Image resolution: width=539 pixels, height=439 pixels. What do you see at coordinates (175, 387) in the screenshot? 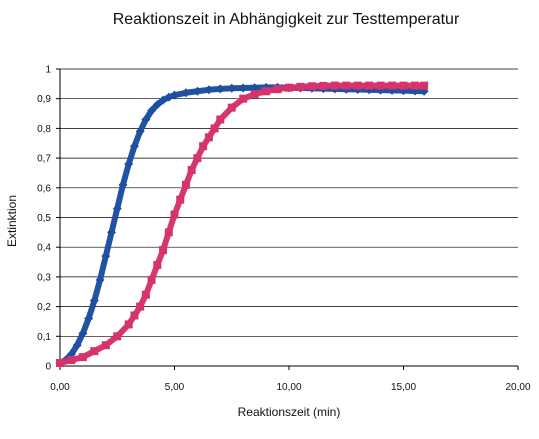
I see `x-tick-label: 5,00` at bounding box center [175, 387].